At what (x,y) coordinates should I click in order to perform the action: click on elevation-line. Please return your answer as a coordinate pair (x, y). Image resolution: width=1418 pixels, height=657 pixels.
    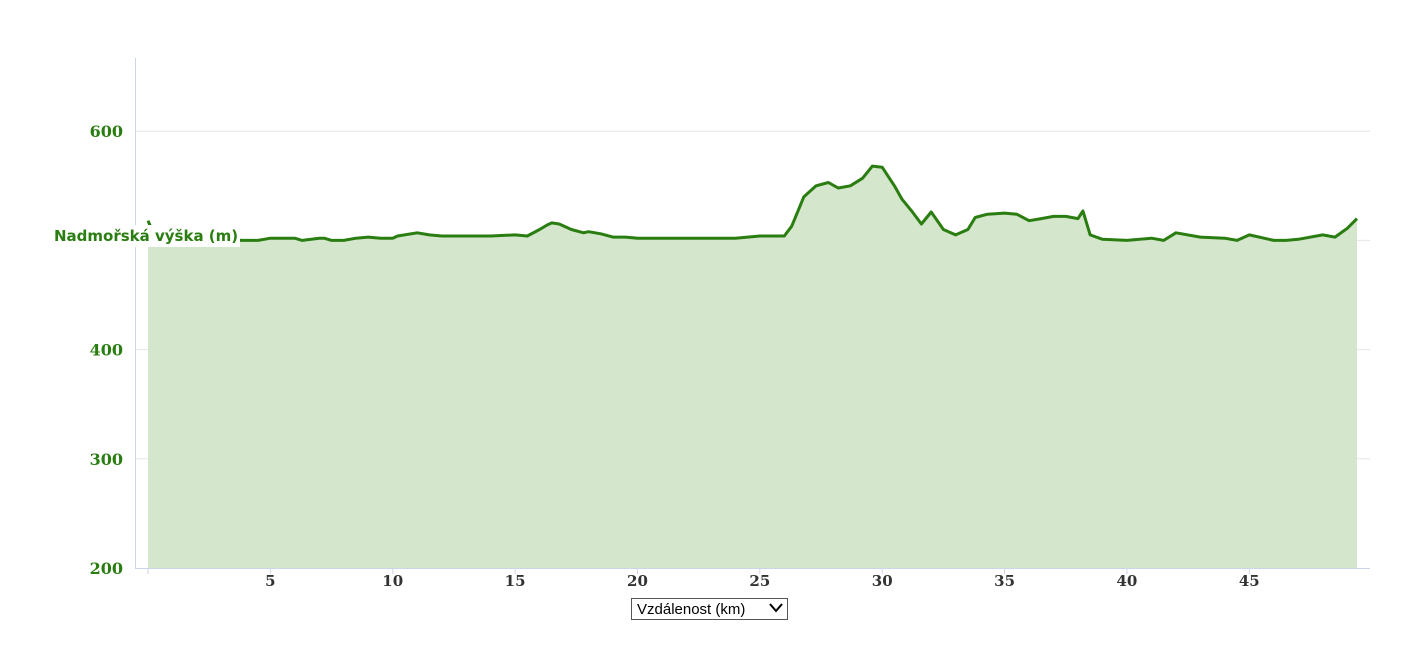
    Looking at the image, I should click on (752, 203).